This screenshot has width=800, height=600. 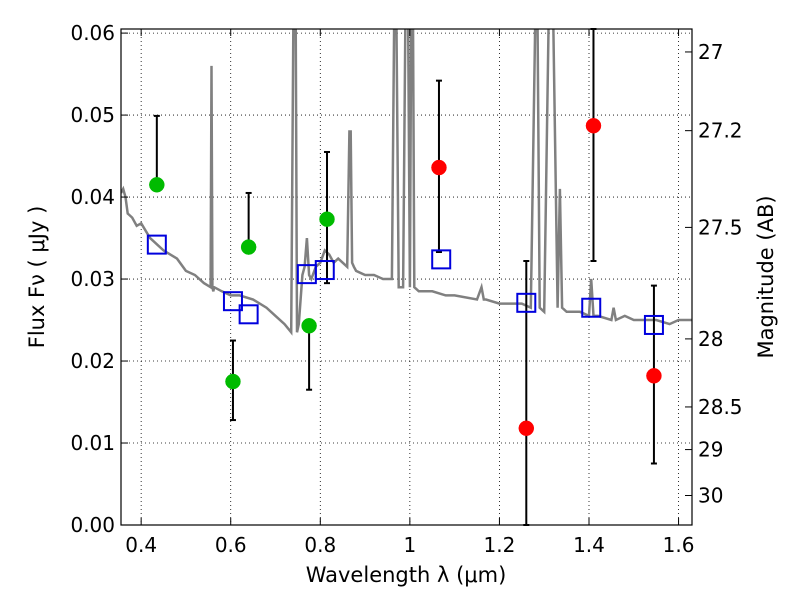 What do you see at coordinates (37, 277) in the screenshot?
I see `y-axis-label: Flux Fν ( μJy )` at bounding box center [37, 277].